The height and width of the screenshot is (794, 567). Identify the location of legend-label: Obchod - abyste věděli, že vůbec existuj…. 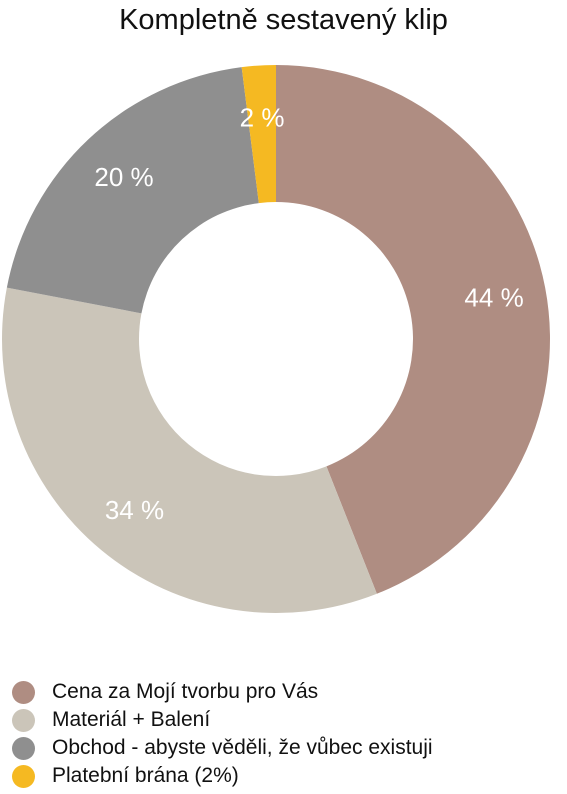
(242, 747).